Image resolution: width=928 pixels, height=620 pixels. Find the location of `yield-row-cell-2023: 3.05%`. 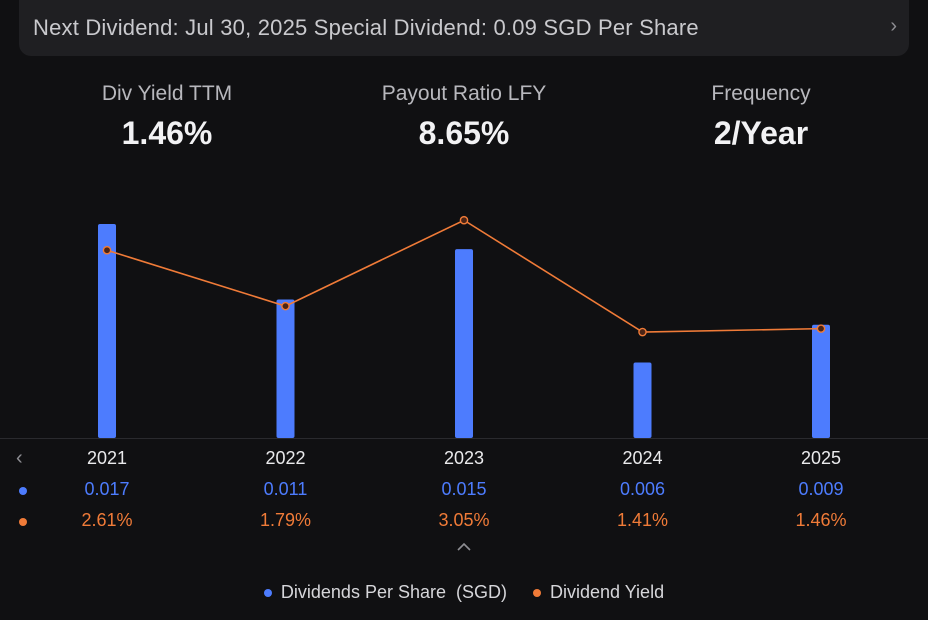

yield-row-cell-2023: 3.05% is located at coordinates (464, 520).